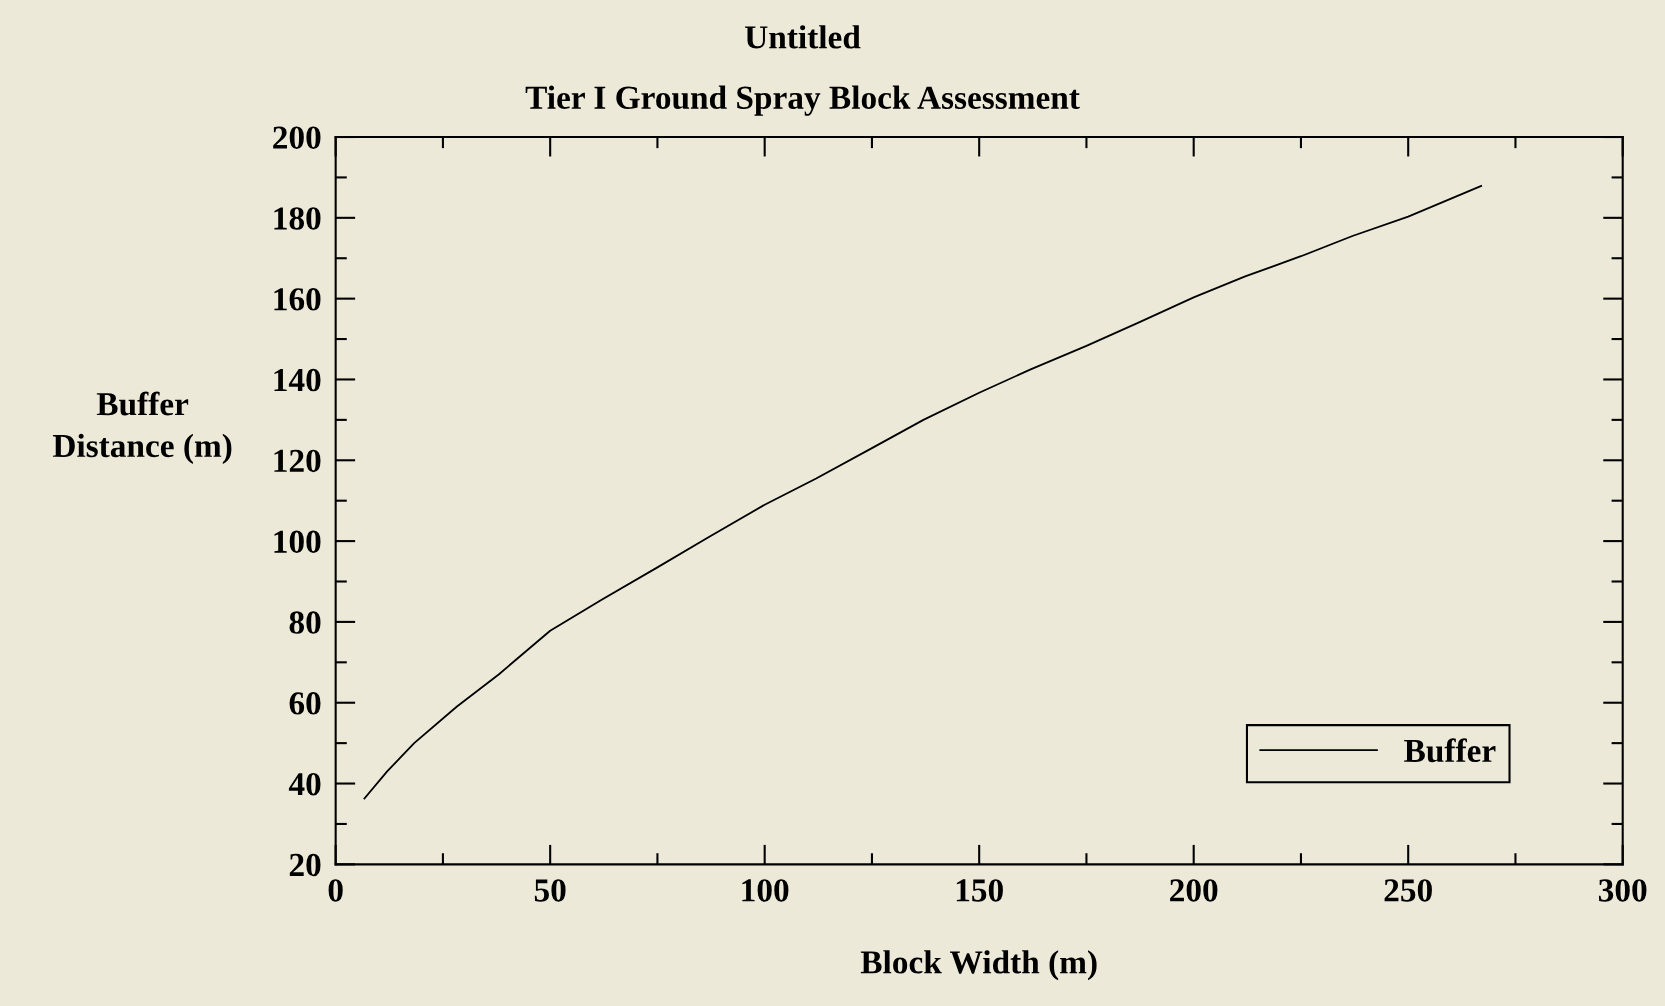 This screenshot has width=1665, height=1006. Describe the element at coordinates (305, 865) in the screenshot. I see `y-tick-label: 20` at that location.